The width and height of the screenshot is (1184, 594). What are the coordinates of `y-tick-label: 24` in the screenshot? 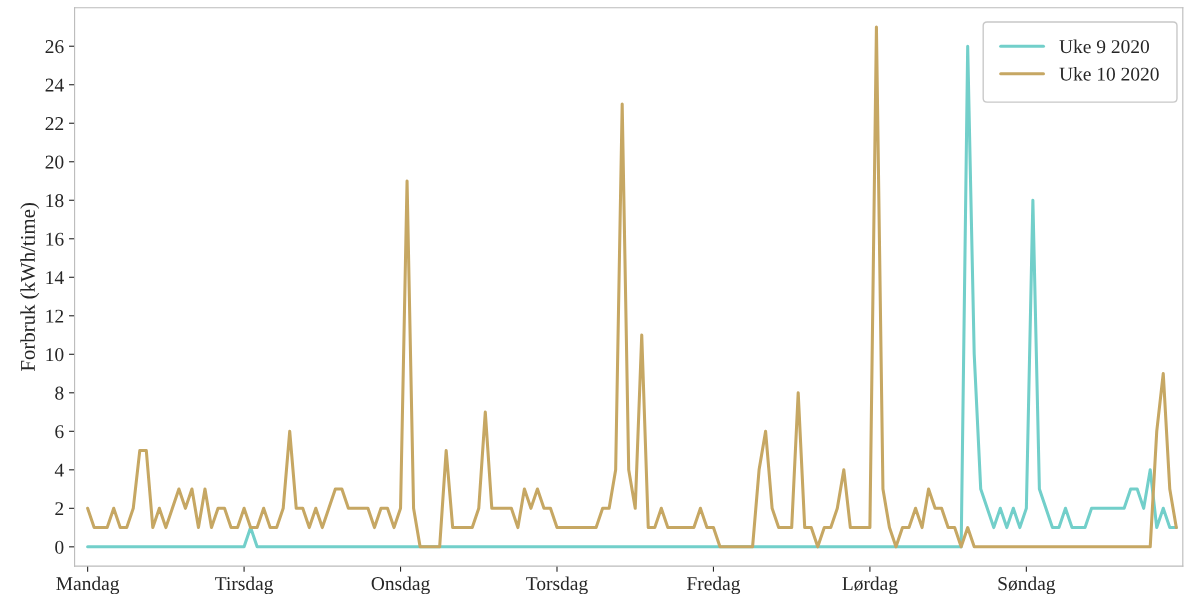 It's located at (54, 85).